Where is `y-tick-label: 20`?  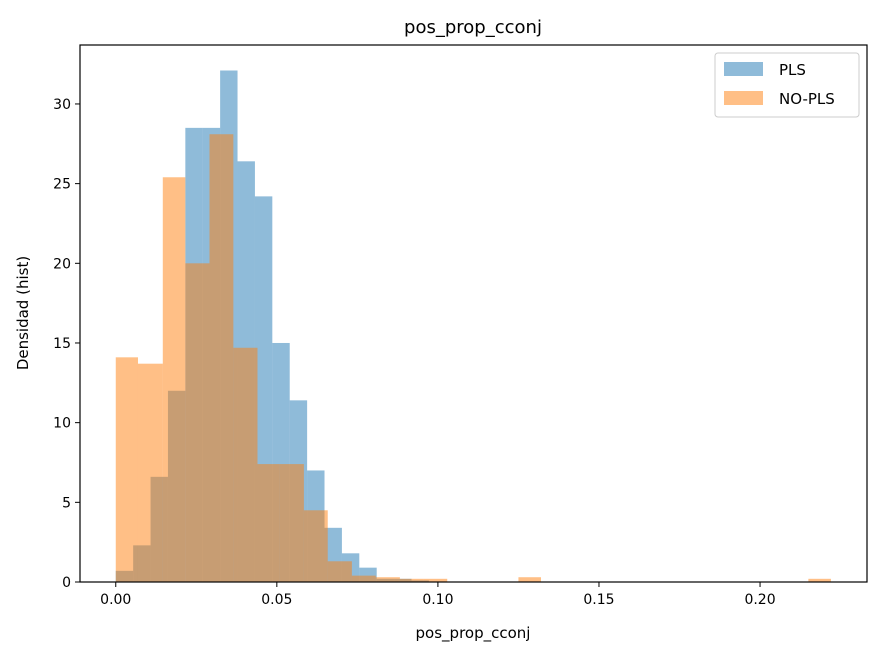
y-tick-label: 20 is located at coordinates (62, 264).